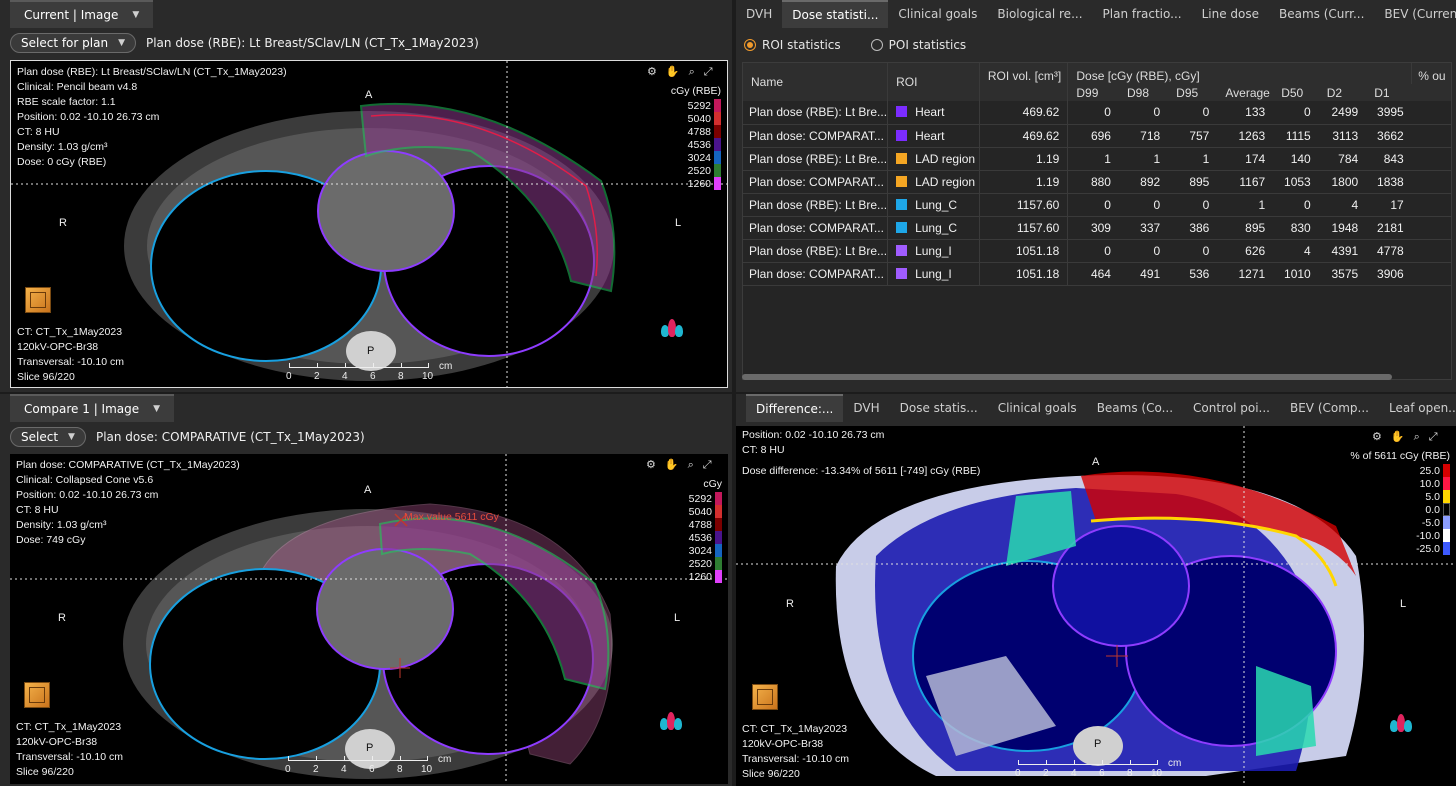 The width and height of the screenshot is (1456, 786). I want to click on patient-orientation-icon, so click(671, 723).